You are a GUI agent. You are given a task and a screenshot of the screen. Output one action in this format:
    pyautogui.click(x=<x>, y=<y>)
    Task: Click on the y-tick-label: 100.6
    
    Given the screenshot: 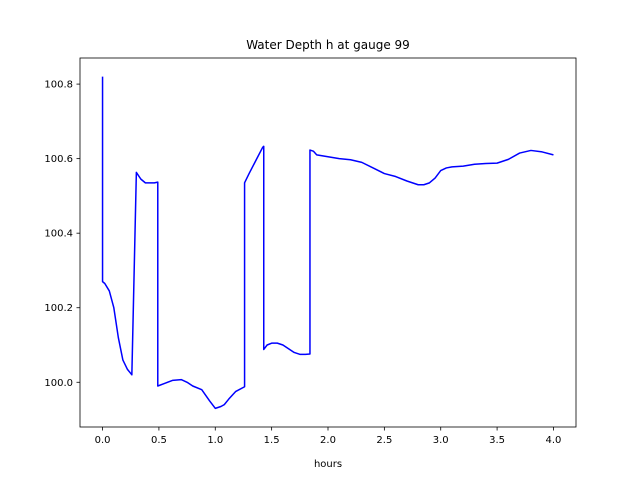 What is the action you would take?
    pyautogui.click(x=58, y=159)
    